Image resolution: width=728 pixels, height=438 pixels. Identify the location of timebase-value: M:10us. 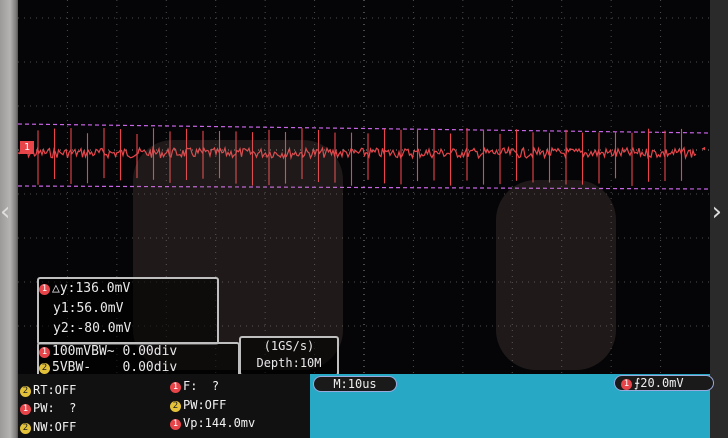
(355, 384).